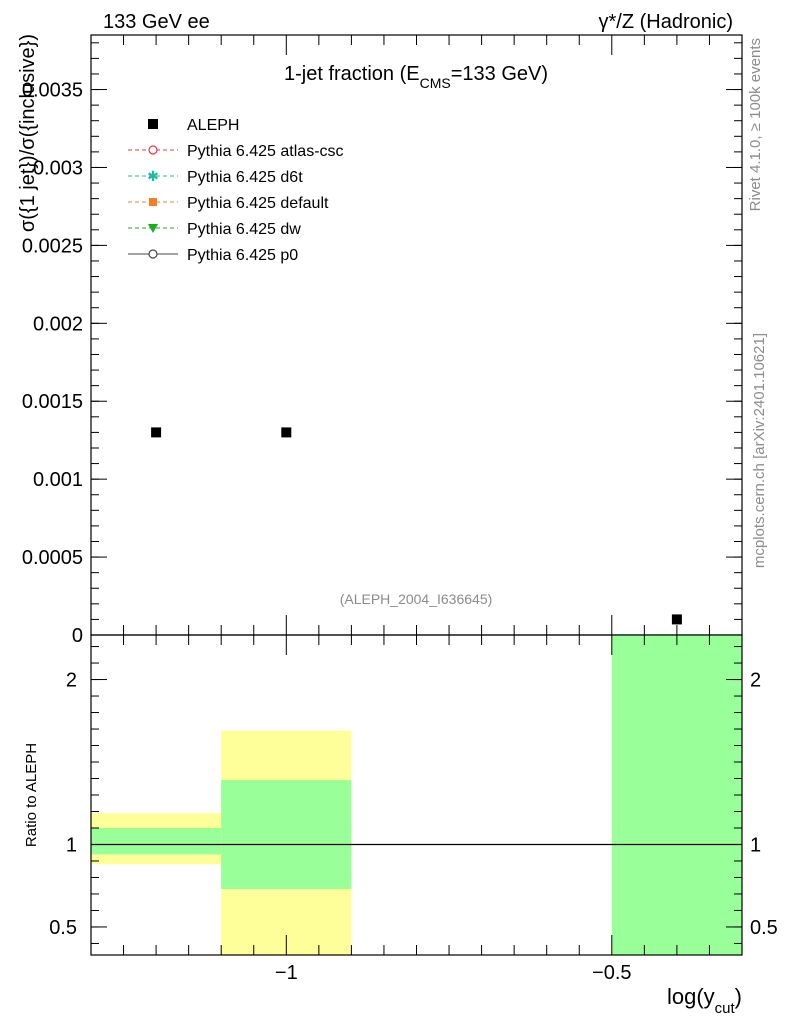  I want to click on rivet-version-label: Rivet 4.1.0, ≥ 100k events, so click(755, 124).